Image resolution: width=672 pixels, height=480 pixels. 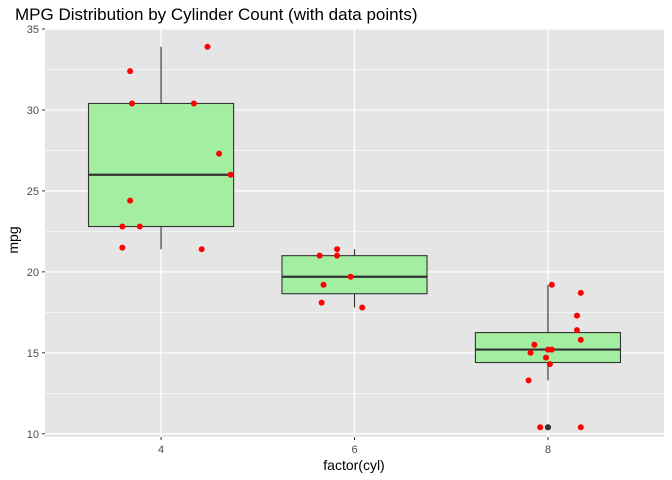 What do you see at coordinates (36, 232) in the screenshot?
I see `y-axis-ticks: 10 15 20 25 30 35` at bounding box center [36, 232].